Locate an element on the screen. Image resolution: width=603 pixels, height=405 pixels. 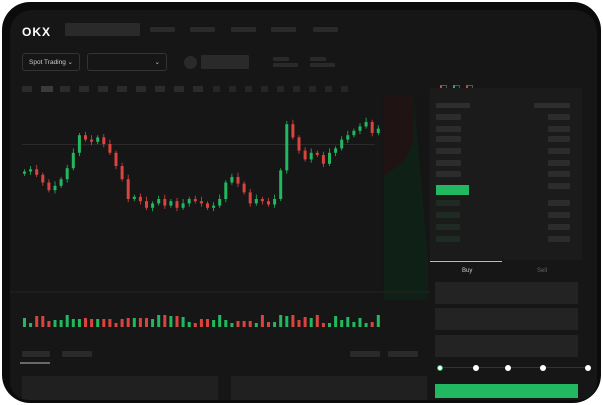
market-select: Spot Trading ⌄ is located at coordinates (51, 62).